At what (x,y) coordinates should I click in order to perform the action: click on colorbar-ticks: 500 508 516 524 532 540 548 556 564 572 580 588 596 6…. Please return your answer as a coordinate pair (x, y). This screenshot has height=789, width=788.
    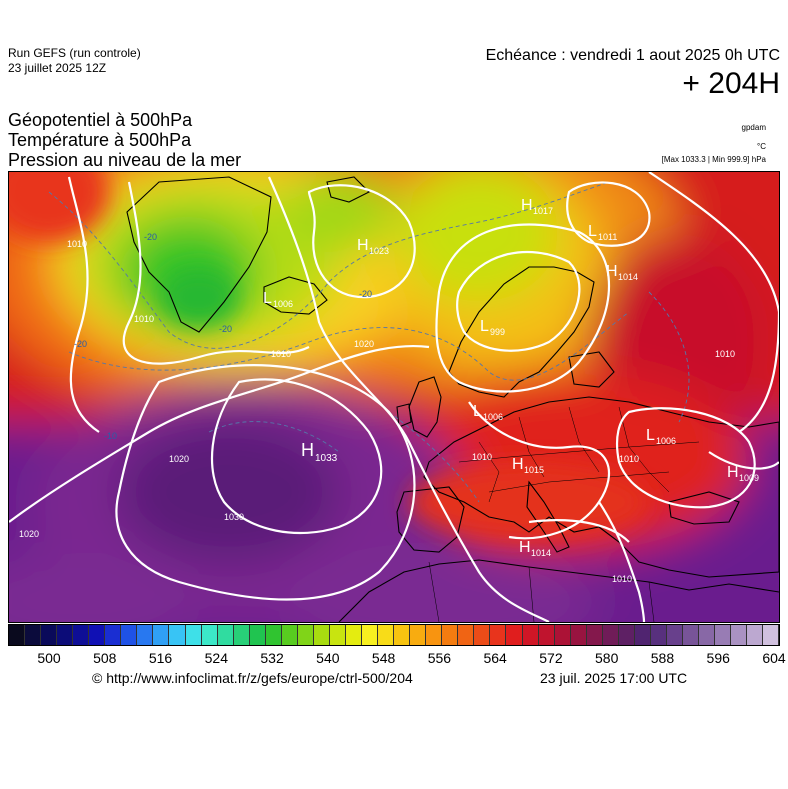
    Looking at the image, I should click on (396, 659).